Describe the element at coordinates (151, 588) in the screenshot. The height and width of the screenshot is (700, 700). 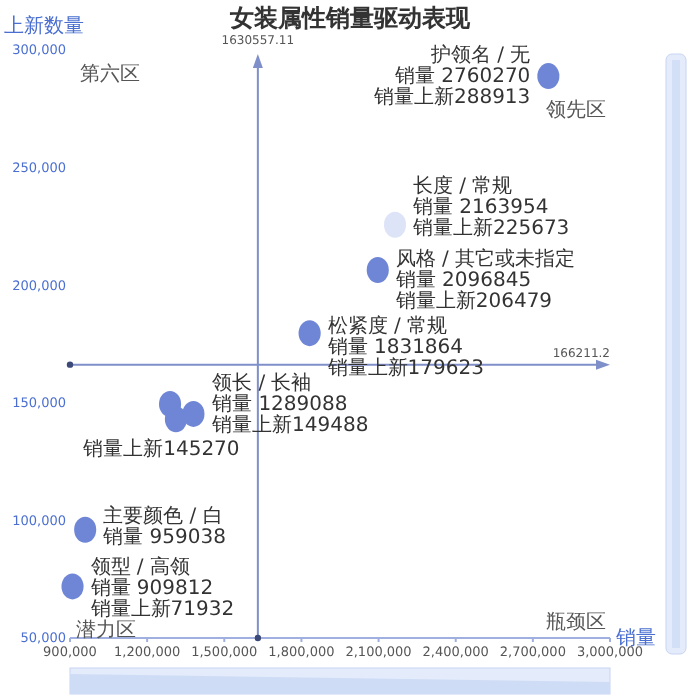
I see `annotation: 销量 909812` at that location.